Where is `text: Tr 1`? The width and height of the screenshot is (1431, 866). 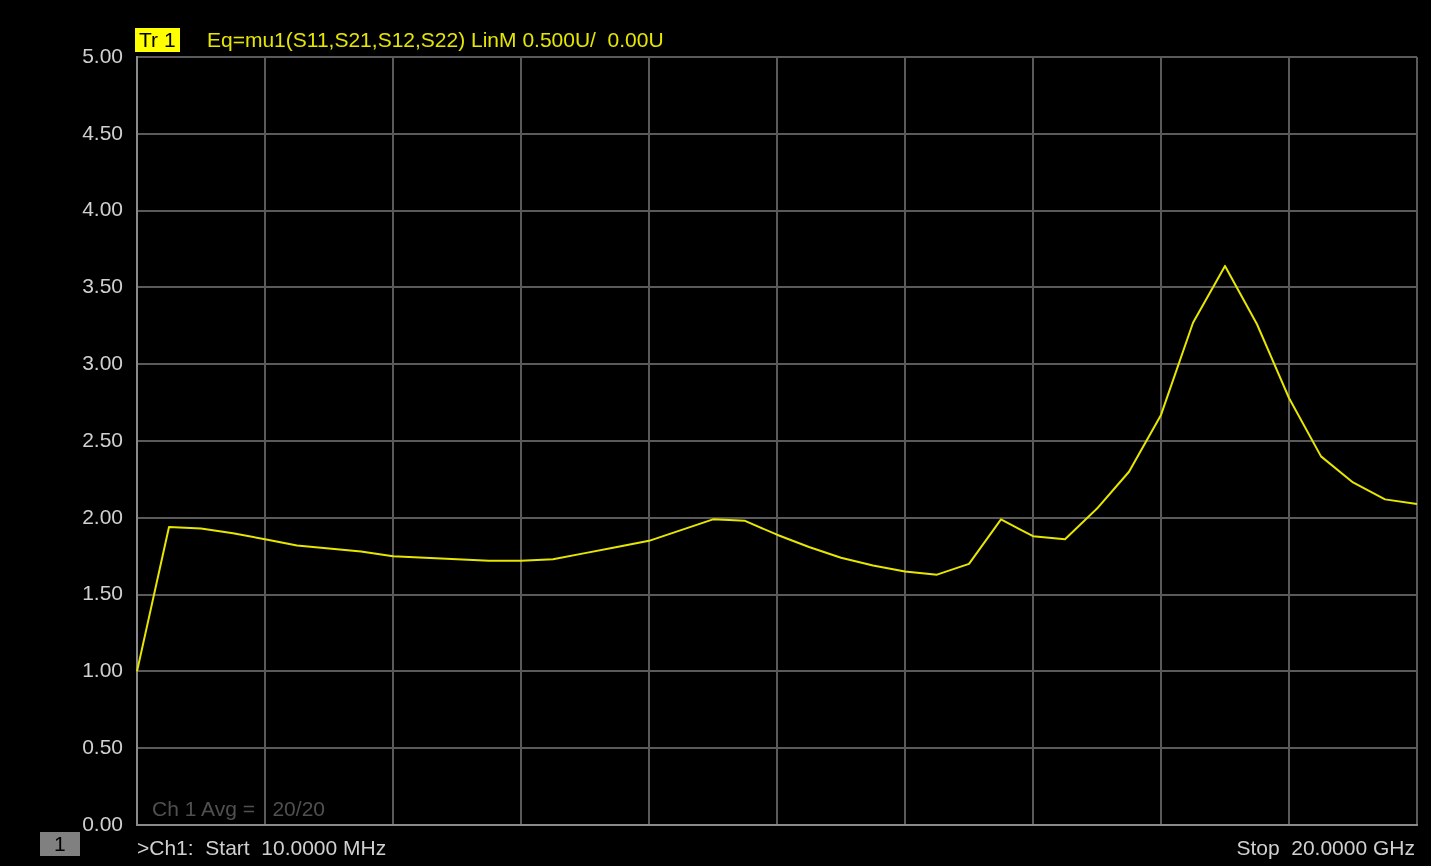 text: Tr 1 is located at coordinates (157, 40).